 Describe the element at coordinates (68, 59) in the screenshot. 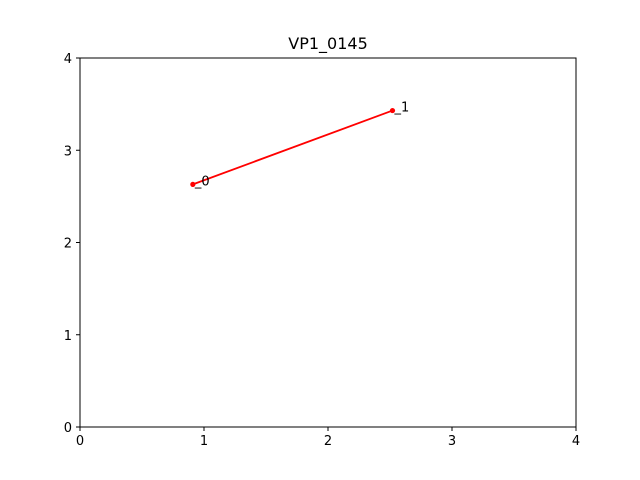

I see `y-tick-label-4: 4` at that location.